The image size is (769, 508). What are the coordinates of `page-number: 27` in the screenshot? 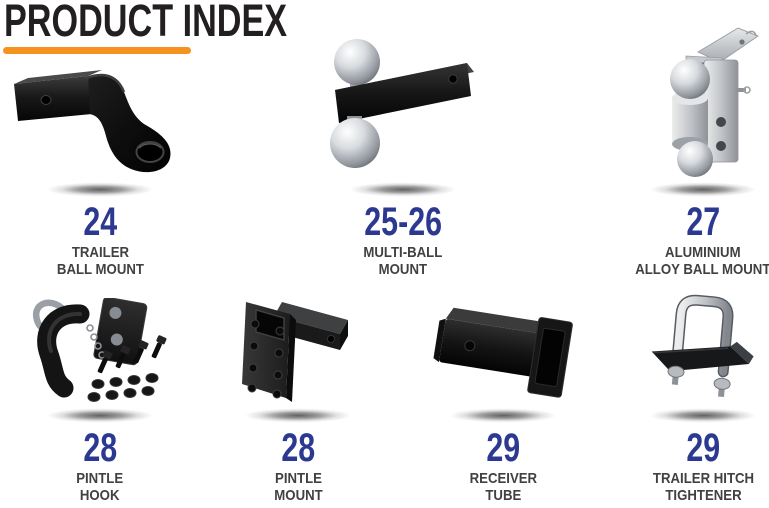 It's located at (703, 222).